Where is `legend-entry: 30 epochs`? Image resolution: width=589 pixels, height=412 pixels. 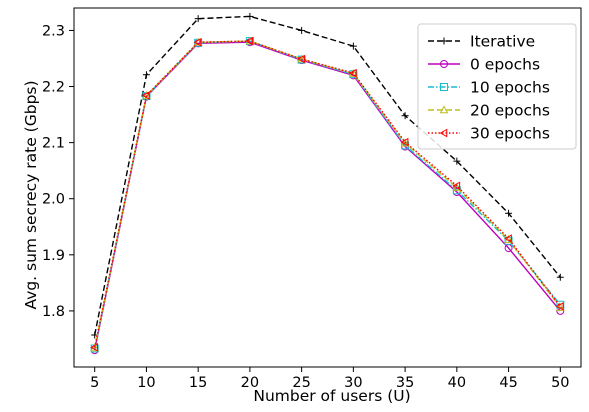
legend-entry: 30 epochs is located at coordinates (489, 134).